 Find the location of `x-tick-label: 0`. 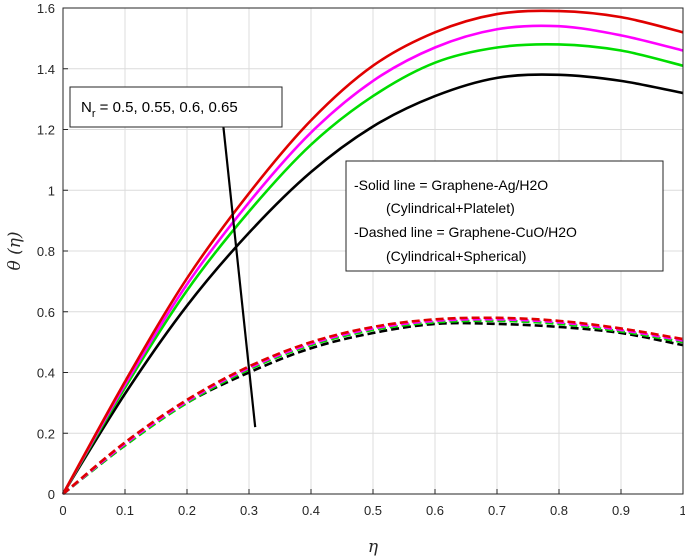

x-tick-label: 0 is located at coordinates (62, 510).